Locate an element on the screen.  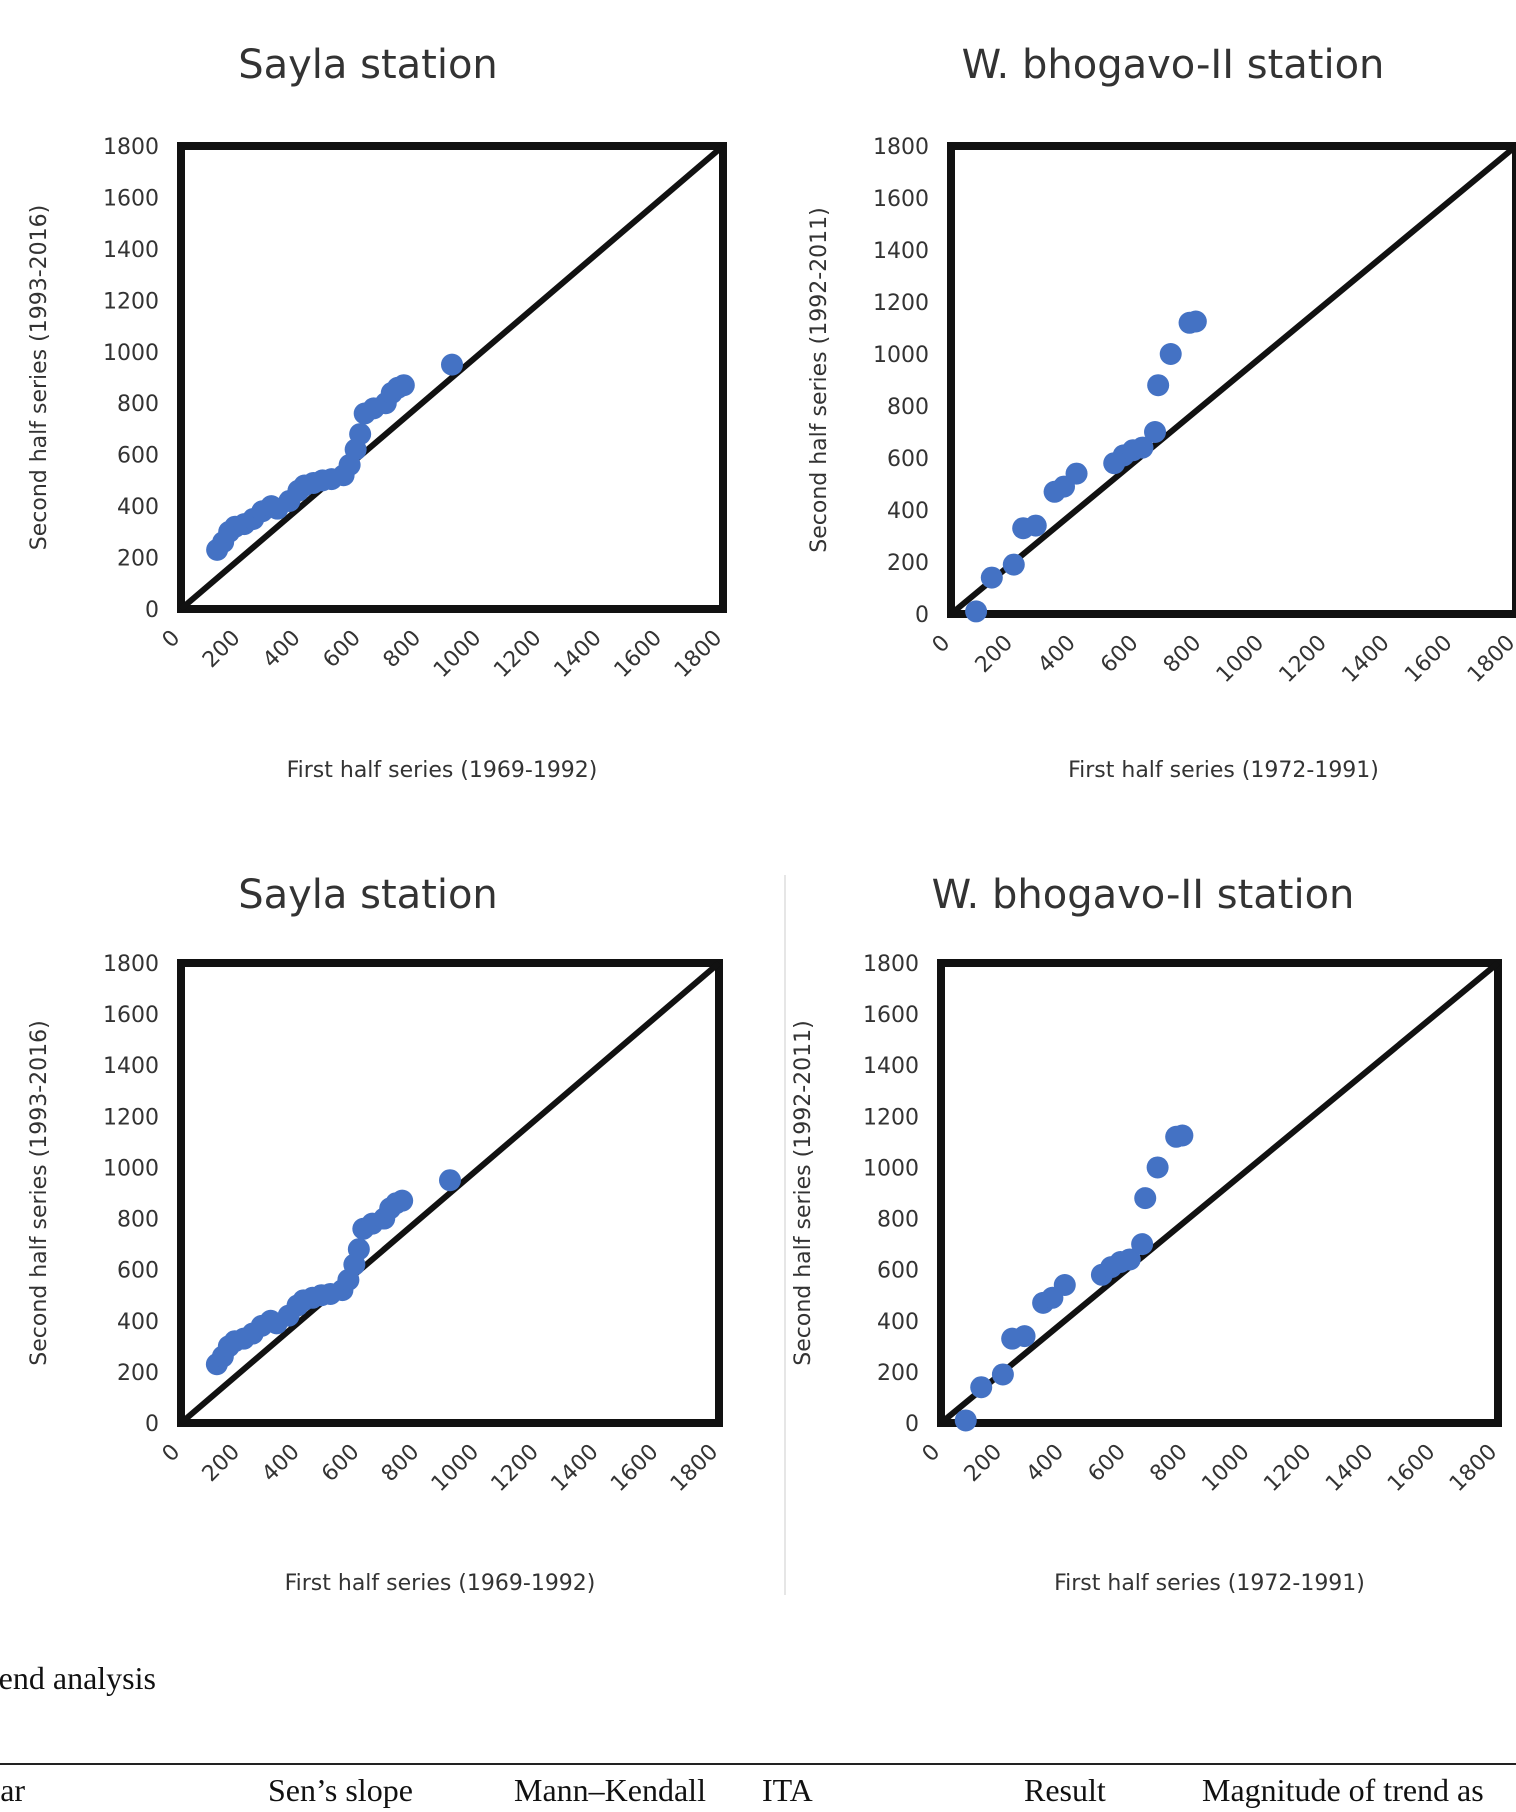
y-axis-label: Second half series (1992-2011) is located at coordinates (803, 1192).